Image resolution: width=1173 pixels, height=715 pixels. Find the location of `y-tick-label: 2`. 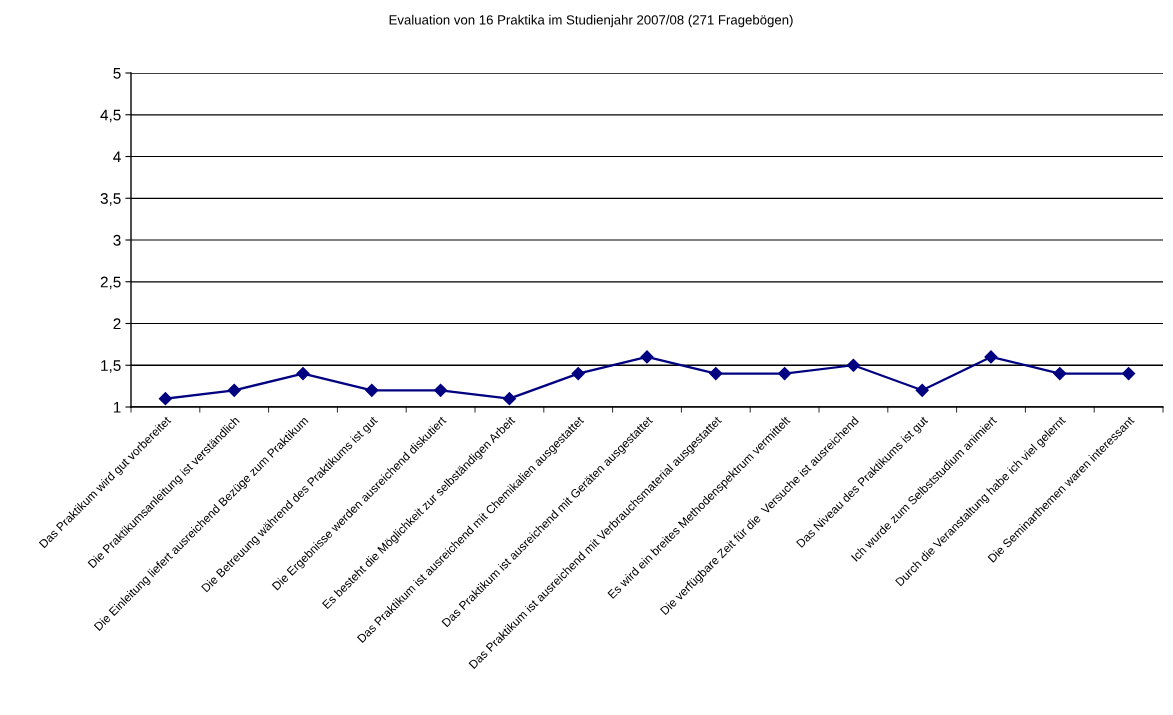

y-tick-label: 2 is located at coordinates (117, 324).